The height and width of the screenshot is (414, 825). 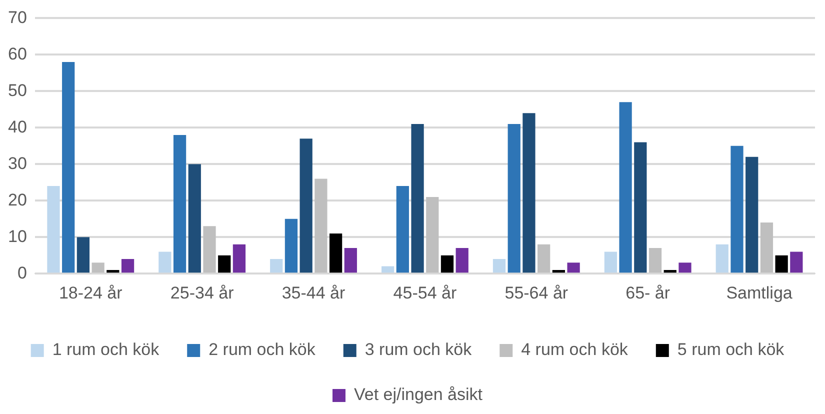 I want to click on y-tick-label: 60, so click(x=17, y=54).